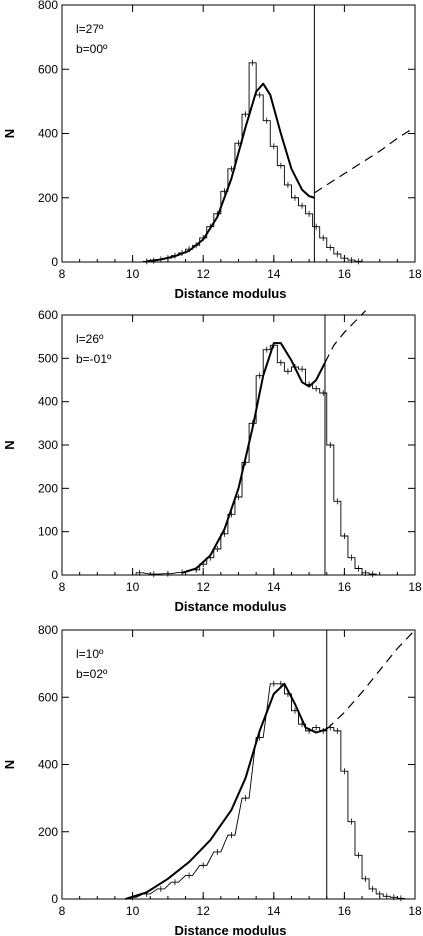  I want to click on annotation-label: b=-01º, so click(94, 359).